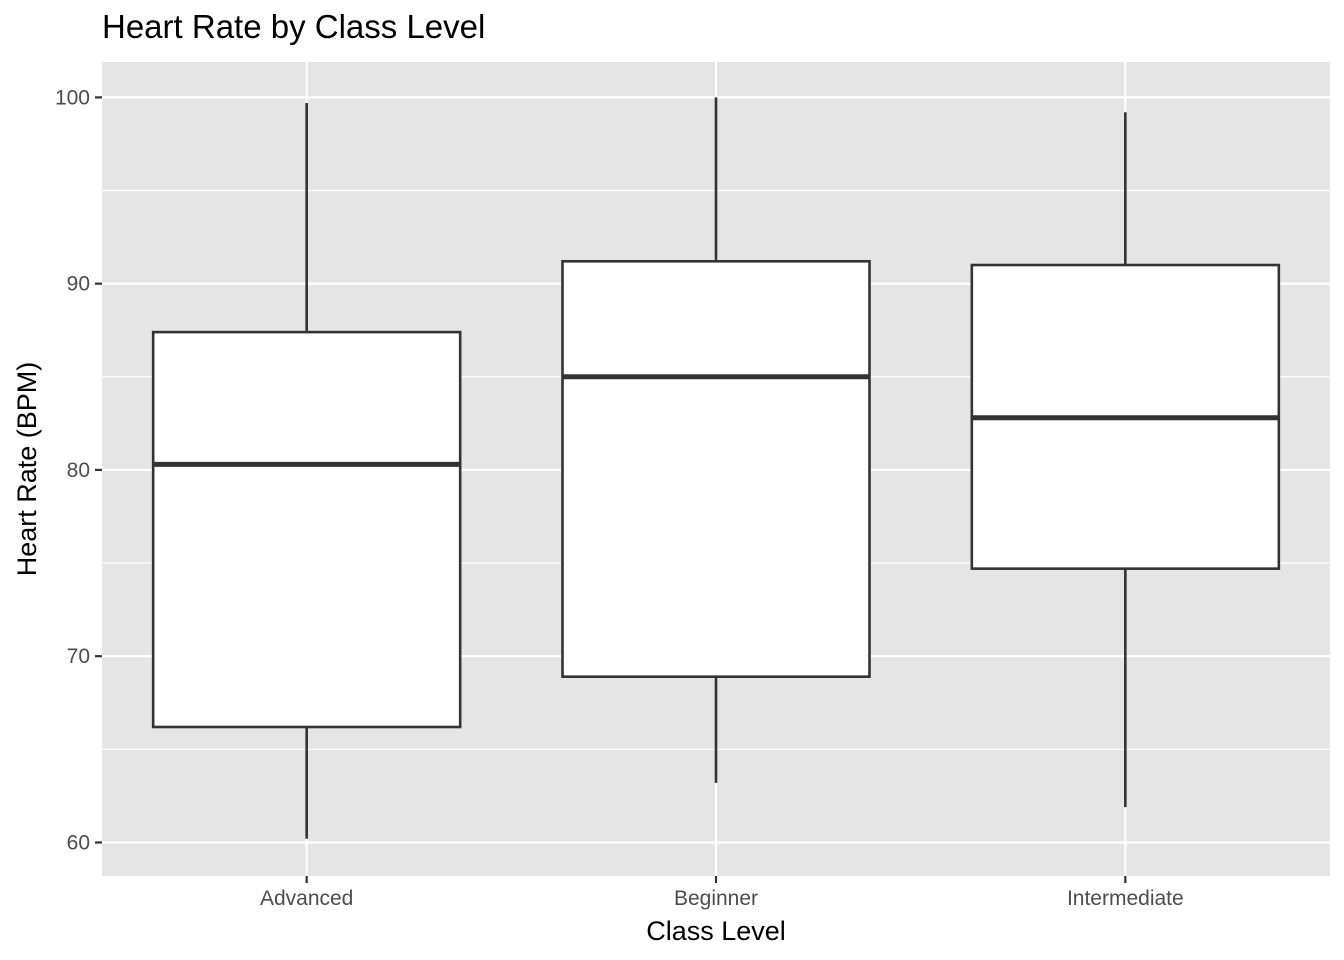 This screenshot has height=960, width=1344. Describe the element at coordinates (78, 842) in the screenshot. I see `y-tick-label: 60` at that location.